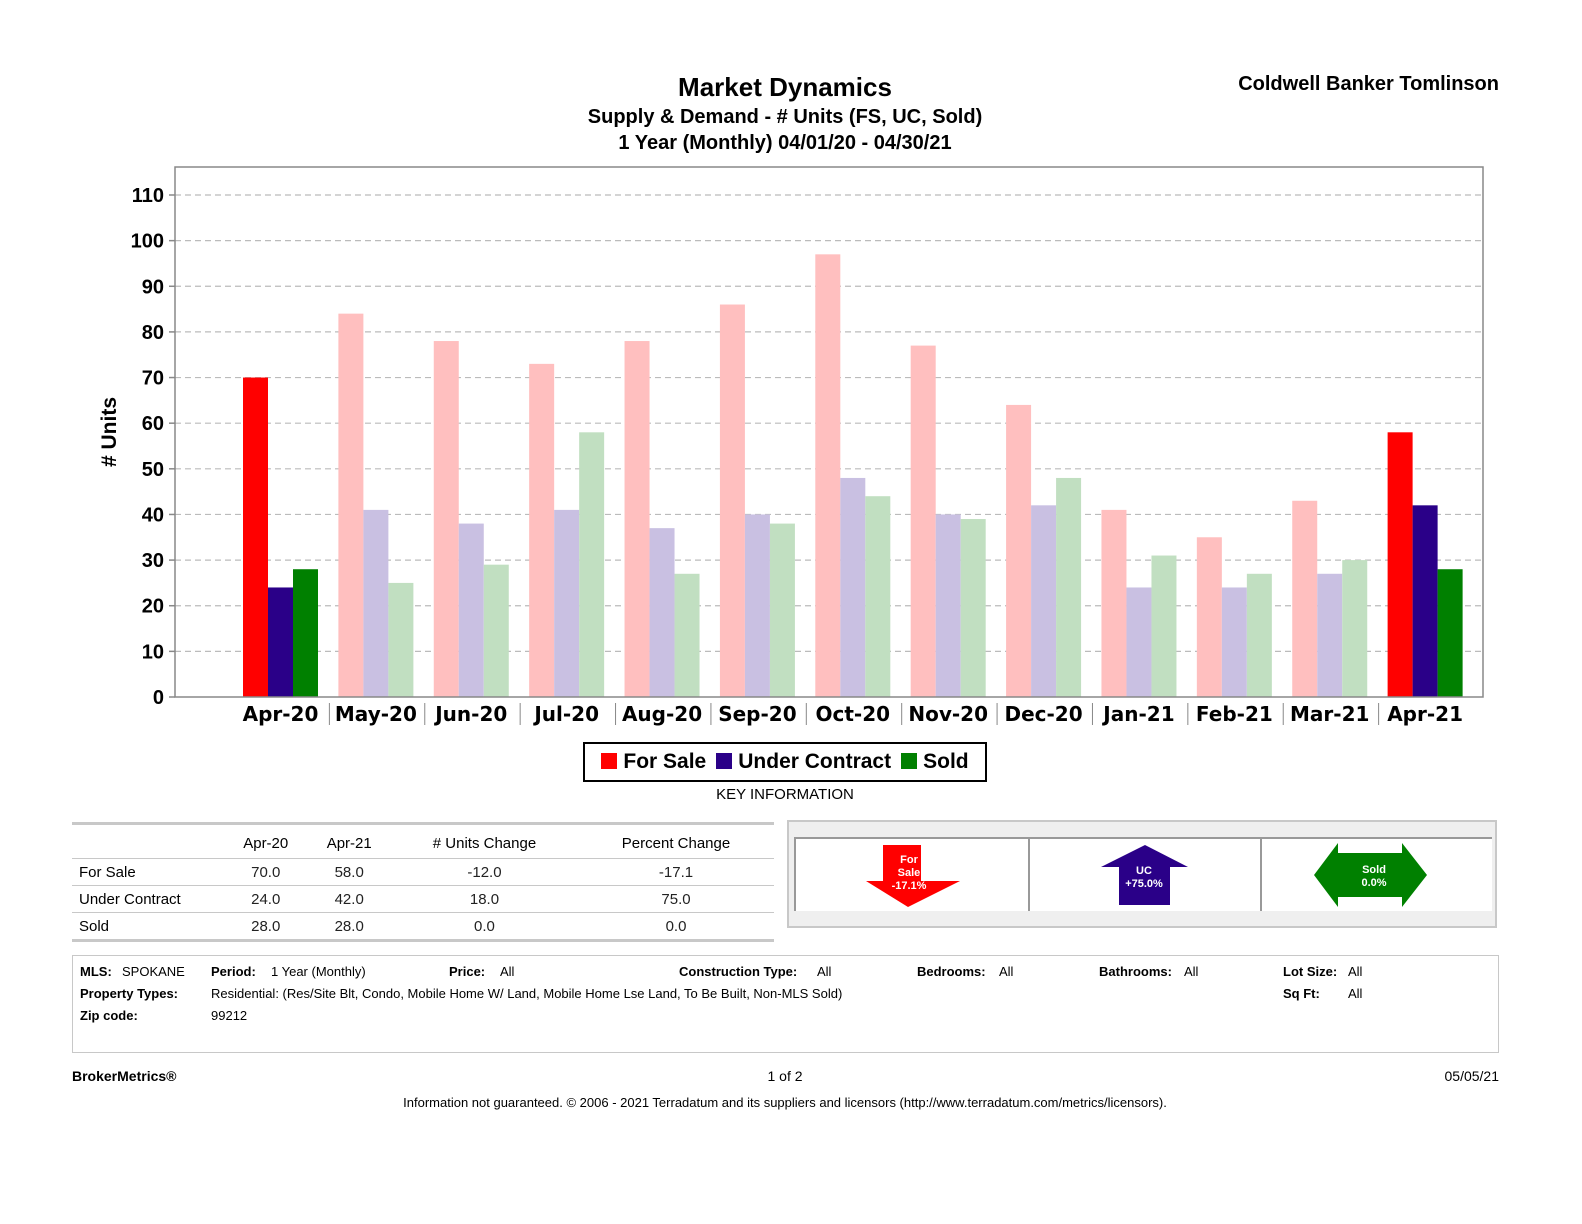  What do you see at coordinates (148, 841) in the screenshot?
I see `col-header` at bounding box center [148, 841].